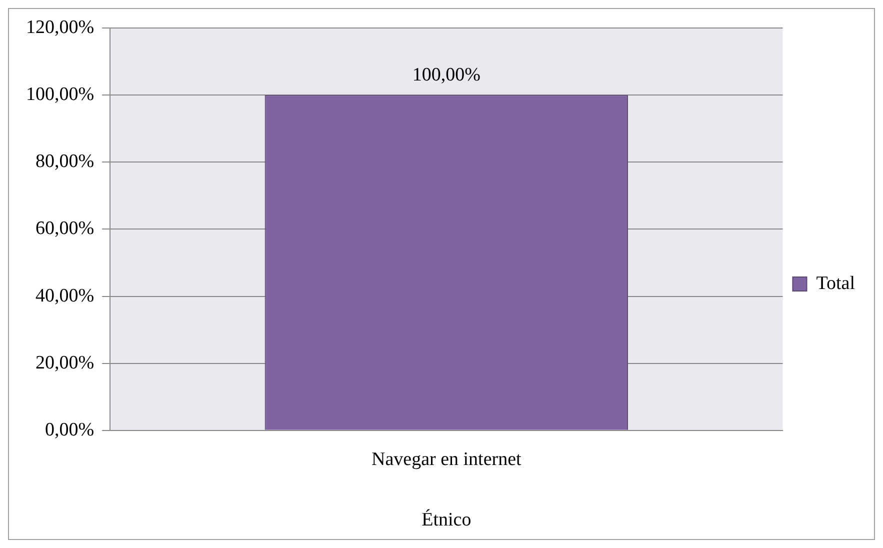  I want to click on x-tick-label: Navegar en internet, so click(446, 459).